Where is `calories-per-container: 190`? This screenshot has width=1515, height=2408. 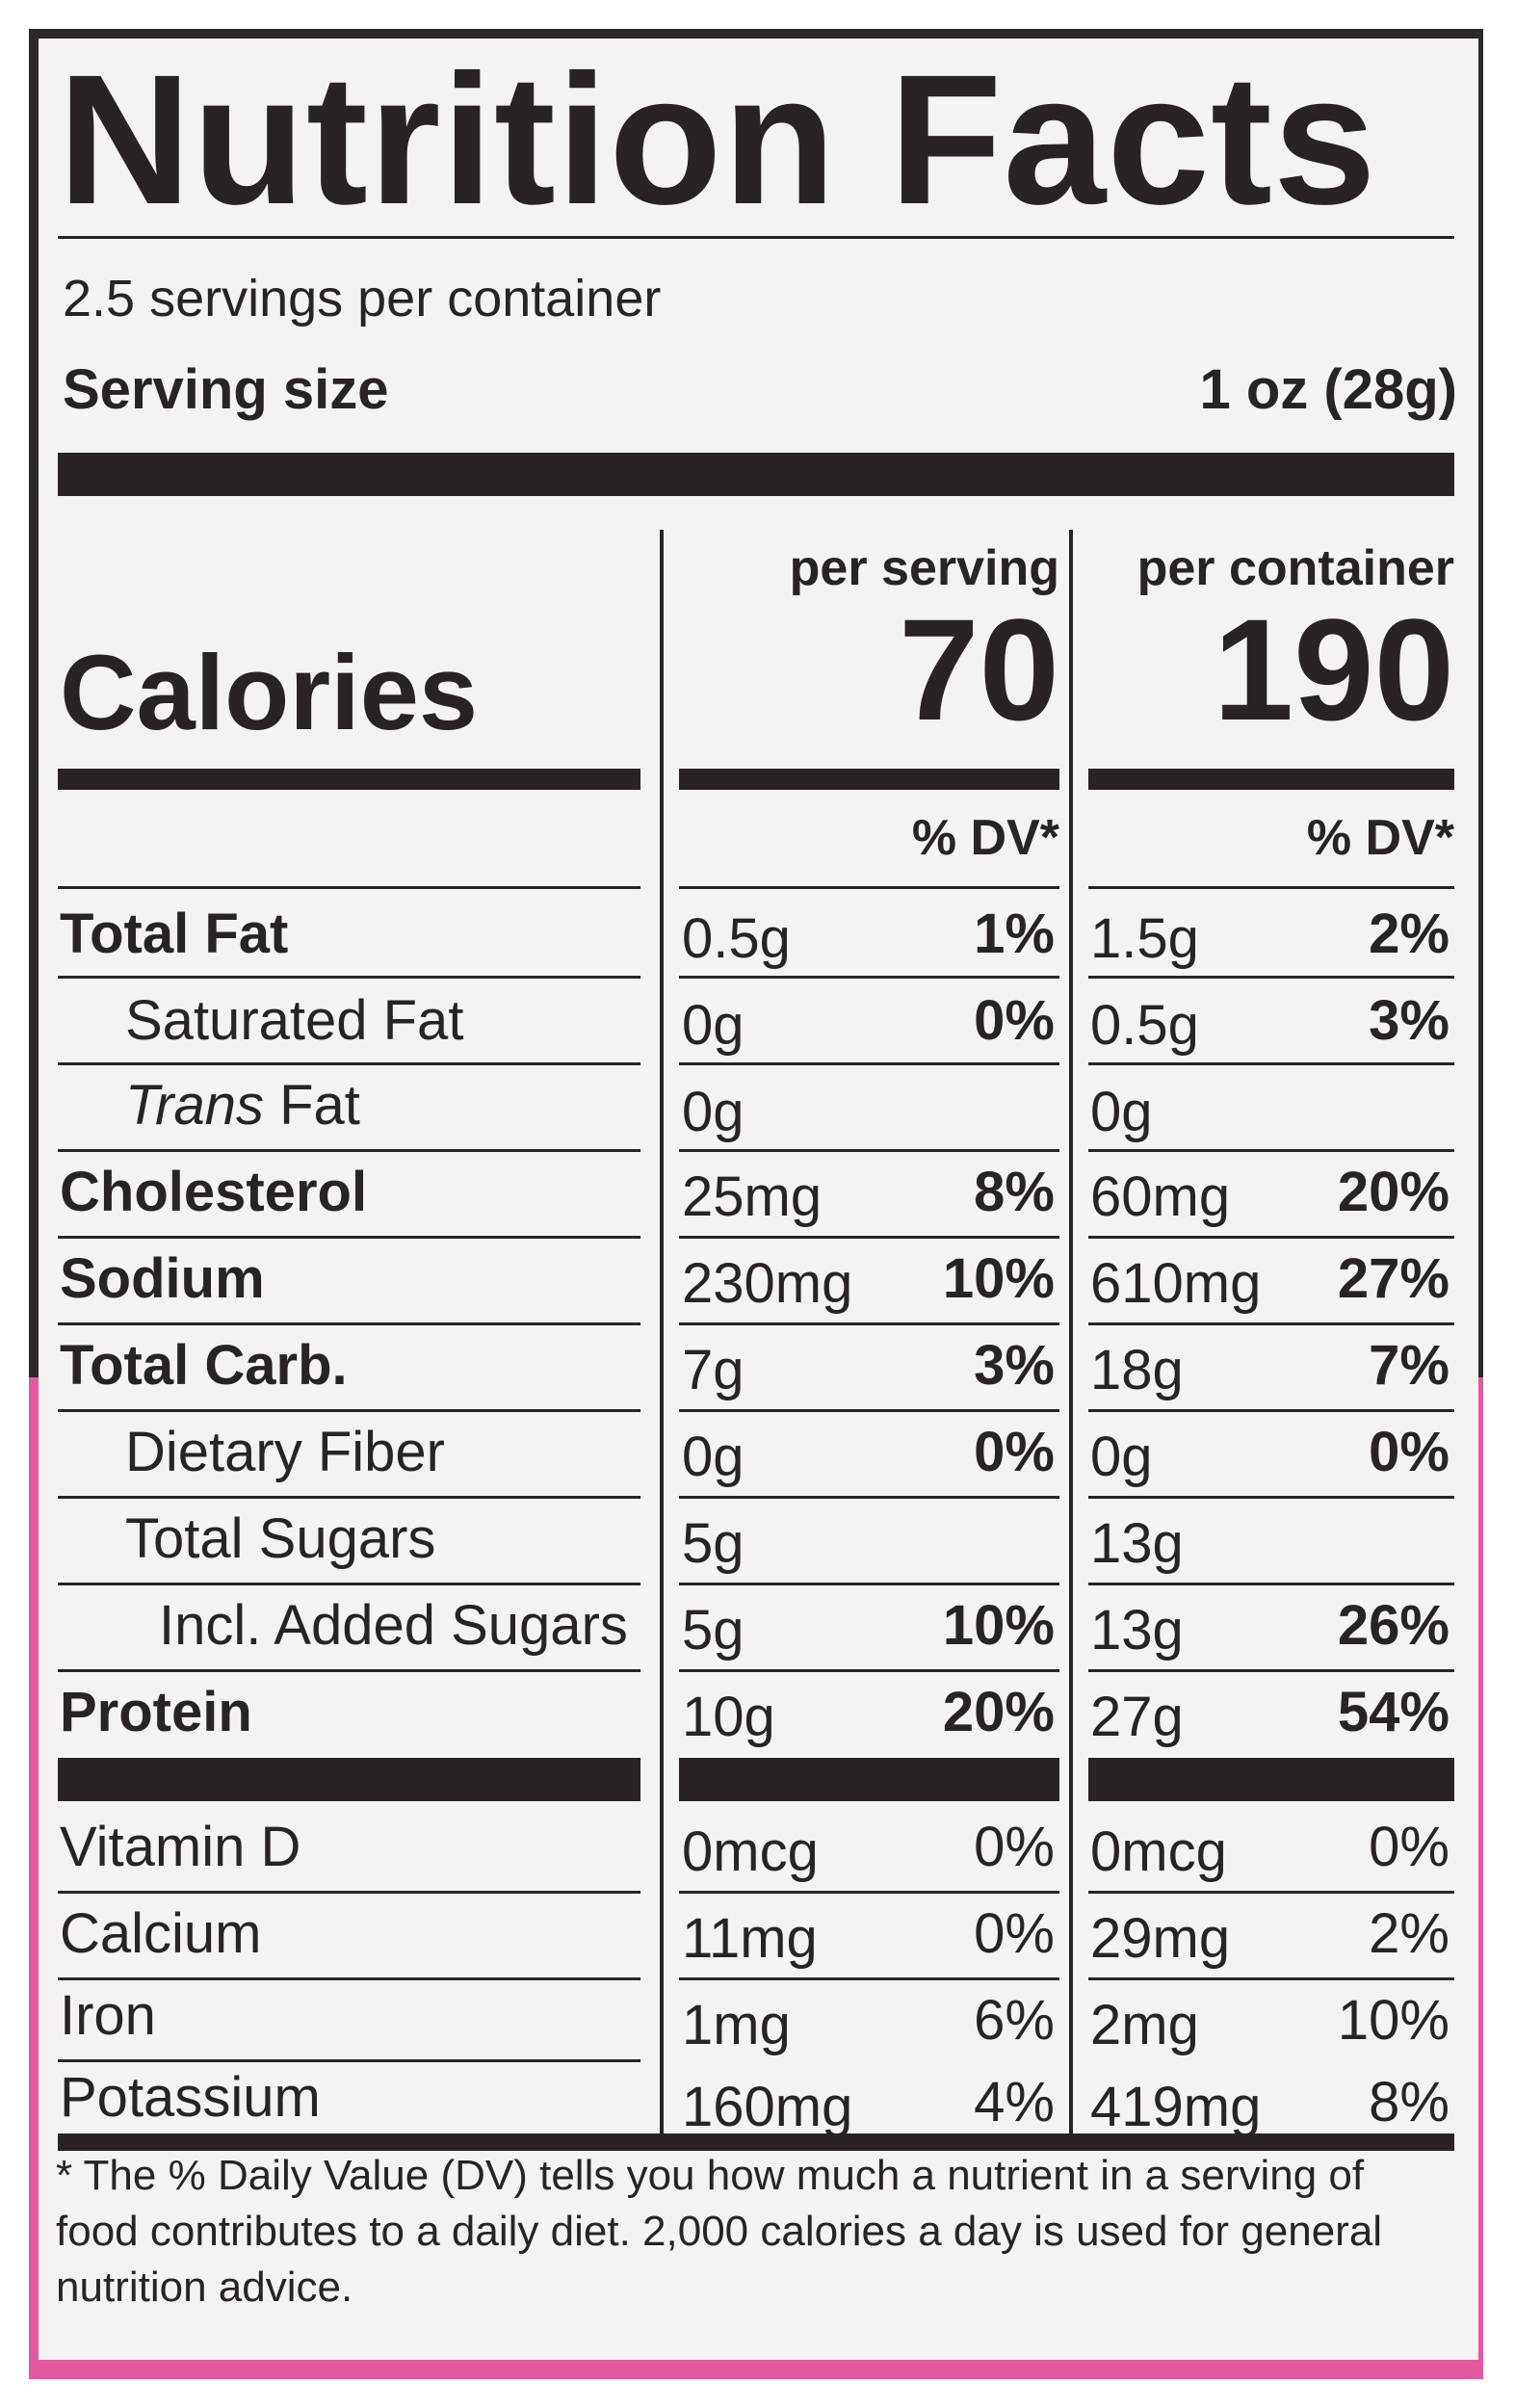
calories-per-container: 190 is located at coordinates (1334, 669).